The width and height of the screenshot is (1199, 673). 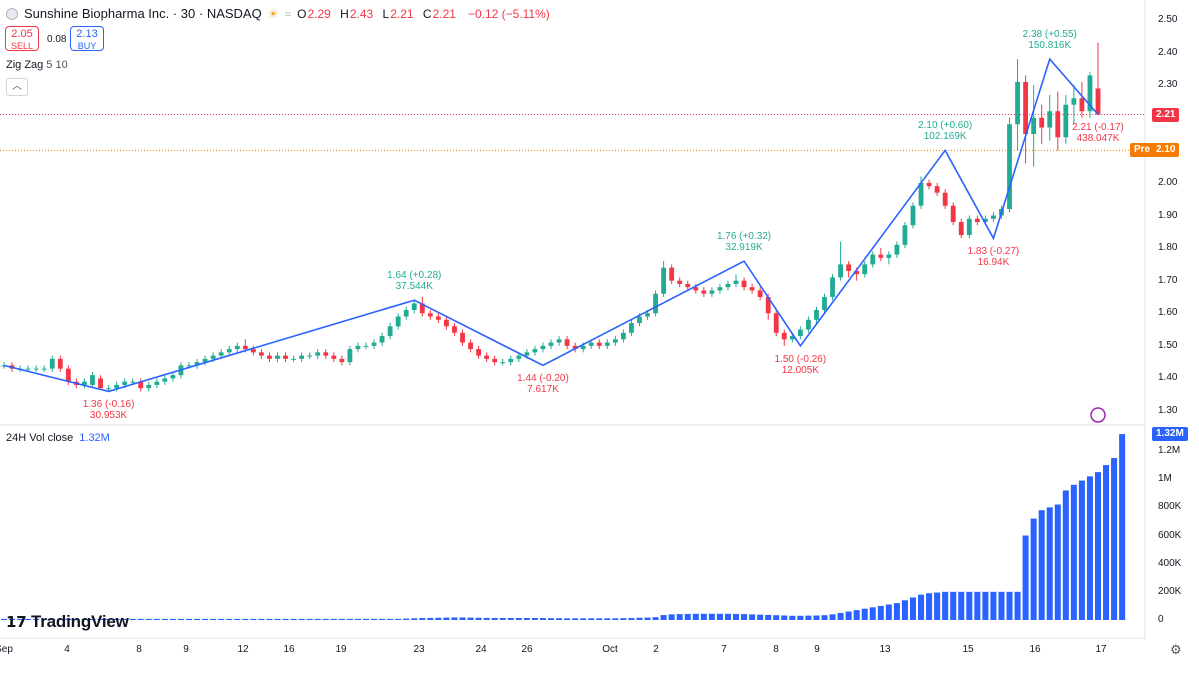 I want to click on price-tick-label: 1.30, so click(x=1168, y=410).